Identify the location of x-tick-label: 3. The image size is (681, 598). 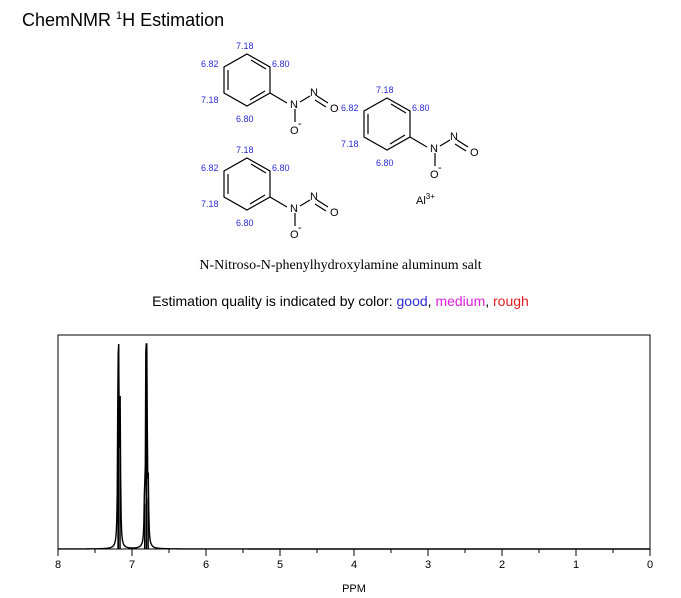
(428, 565).